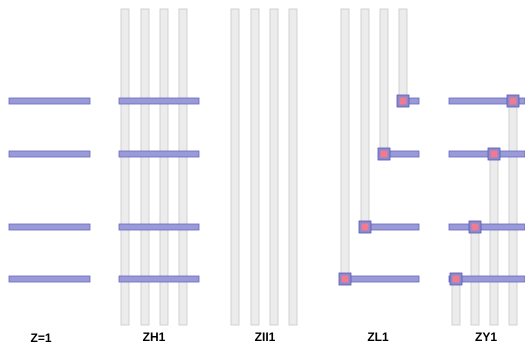 Image resolution: width=525 pixels, height=352 pixels. What do you see at coordinates (456, 279) in the screenshot?
I see `zy1-via-1-core` at bounding box center [456, 279].